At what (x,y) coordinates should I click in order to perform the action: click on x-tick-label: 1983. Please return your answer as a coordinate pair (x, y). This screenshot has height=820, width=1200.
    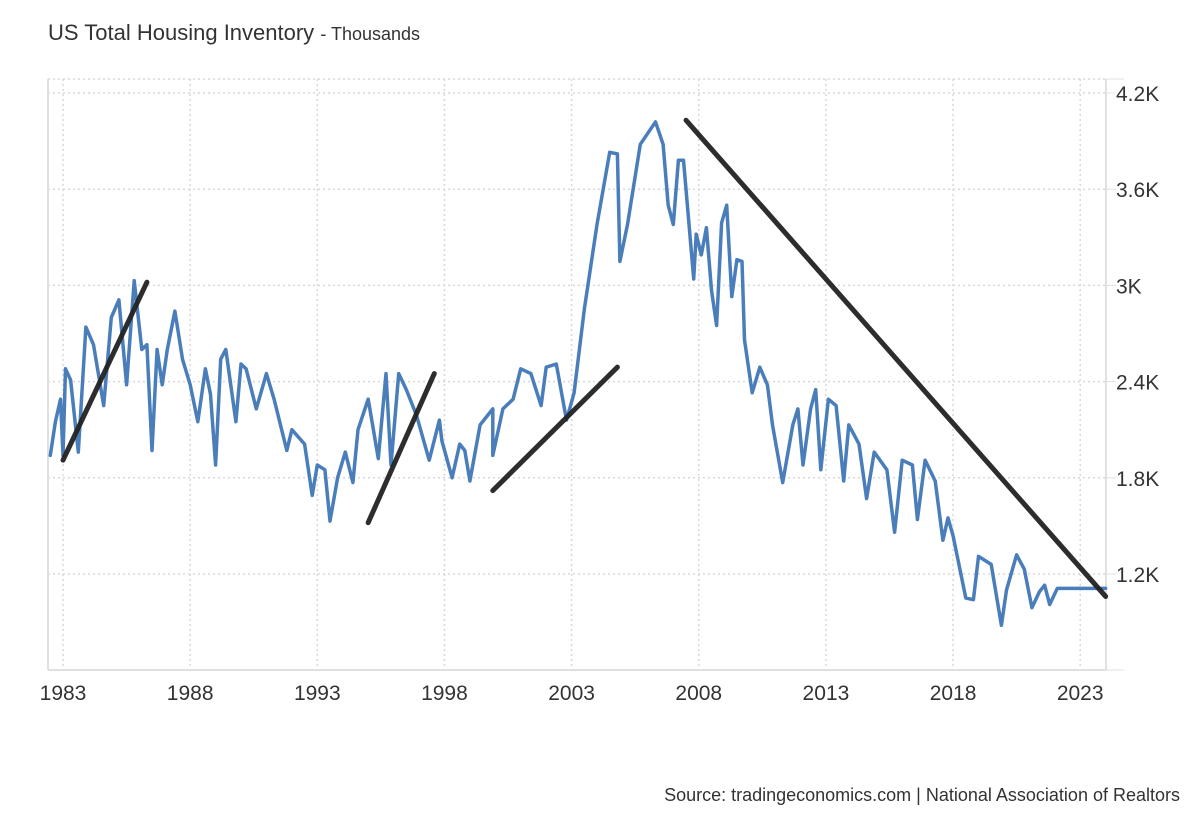
    Looking at the image, I should click on (63, 693).